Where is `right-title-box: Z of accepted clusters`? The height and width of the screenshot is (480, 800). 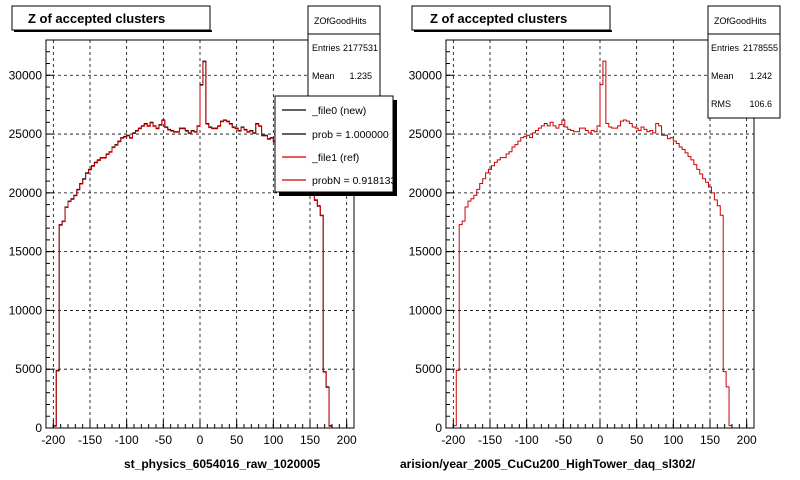 right-title-box: Z of accepted clusters is located at coordinates (511, 18).